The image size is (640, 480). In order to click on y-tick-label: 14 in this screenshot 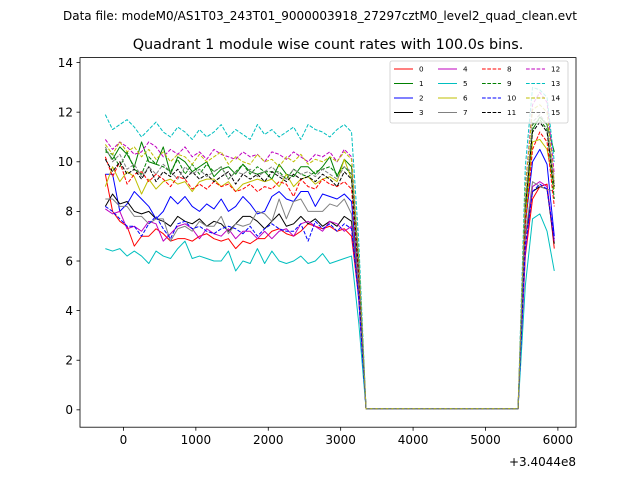, I will do `click(65, 63)`.